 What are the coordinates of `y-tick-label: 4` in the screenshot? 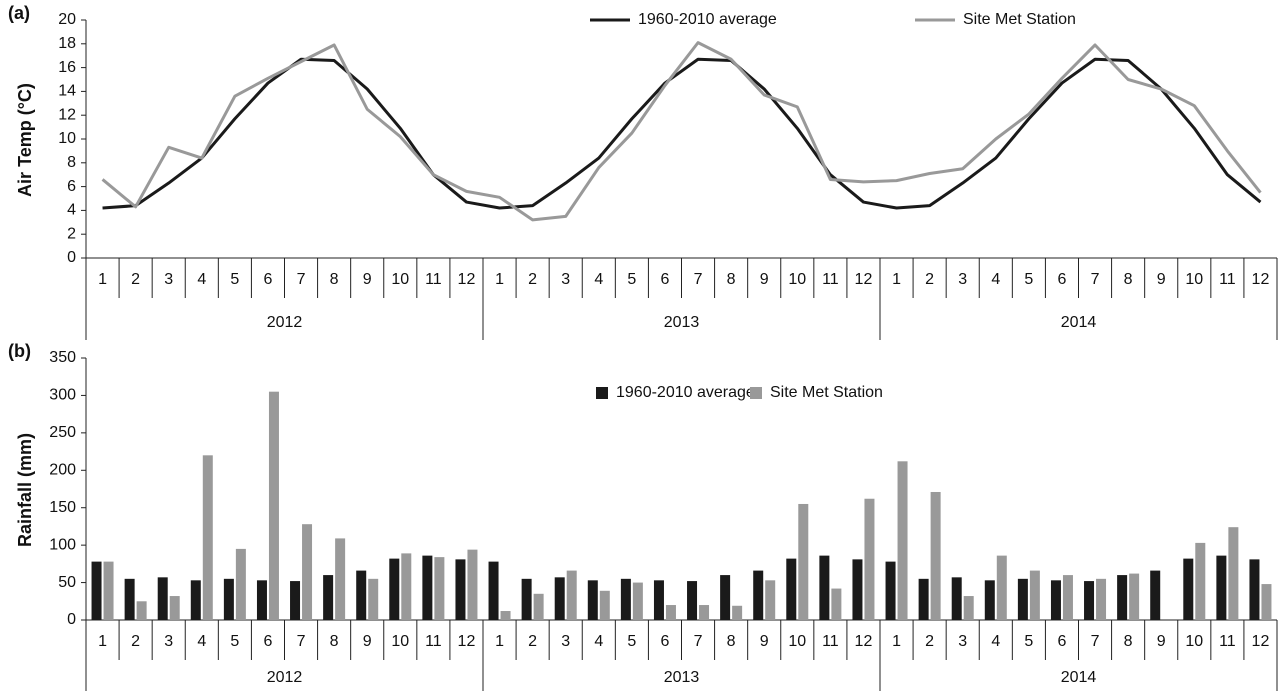 It's located at (71, 210).